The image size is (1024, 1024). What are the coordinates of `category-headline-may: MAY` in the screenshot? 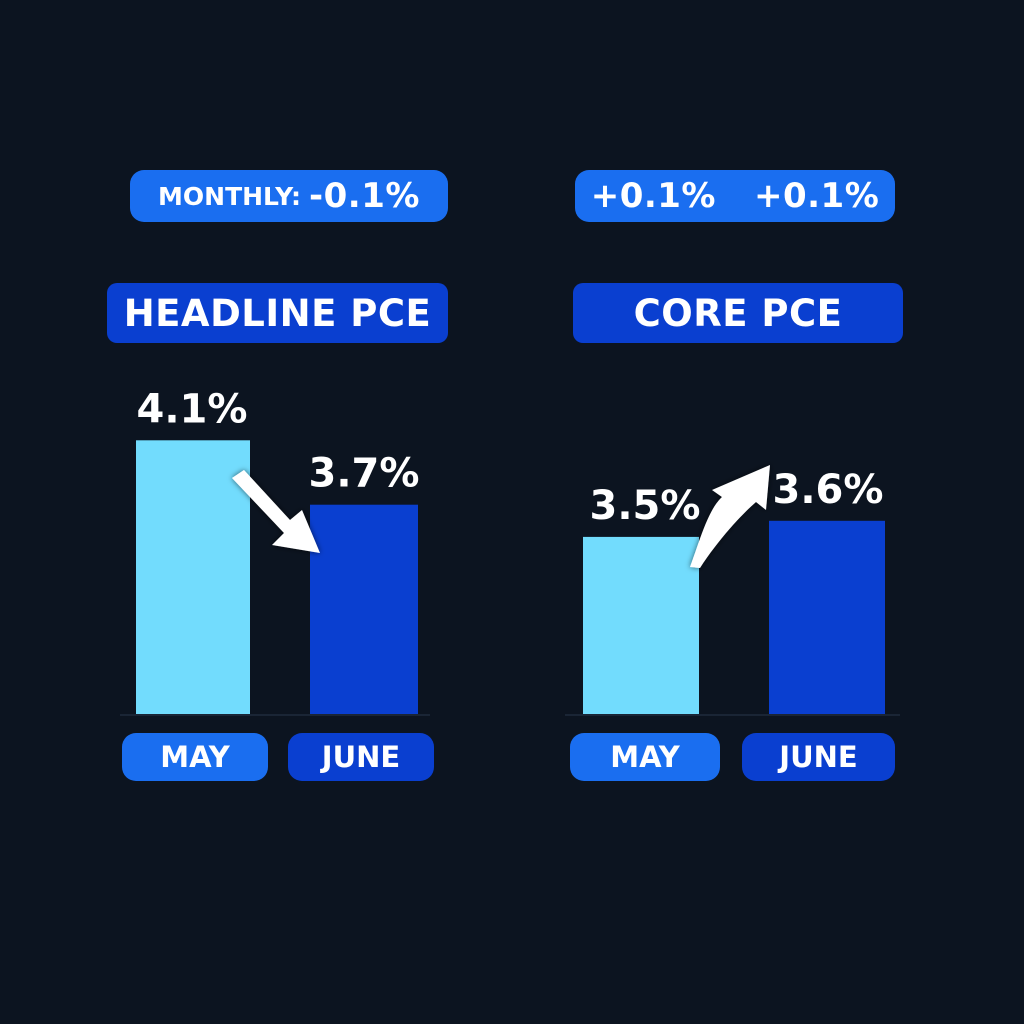 It's located at (195, 757).